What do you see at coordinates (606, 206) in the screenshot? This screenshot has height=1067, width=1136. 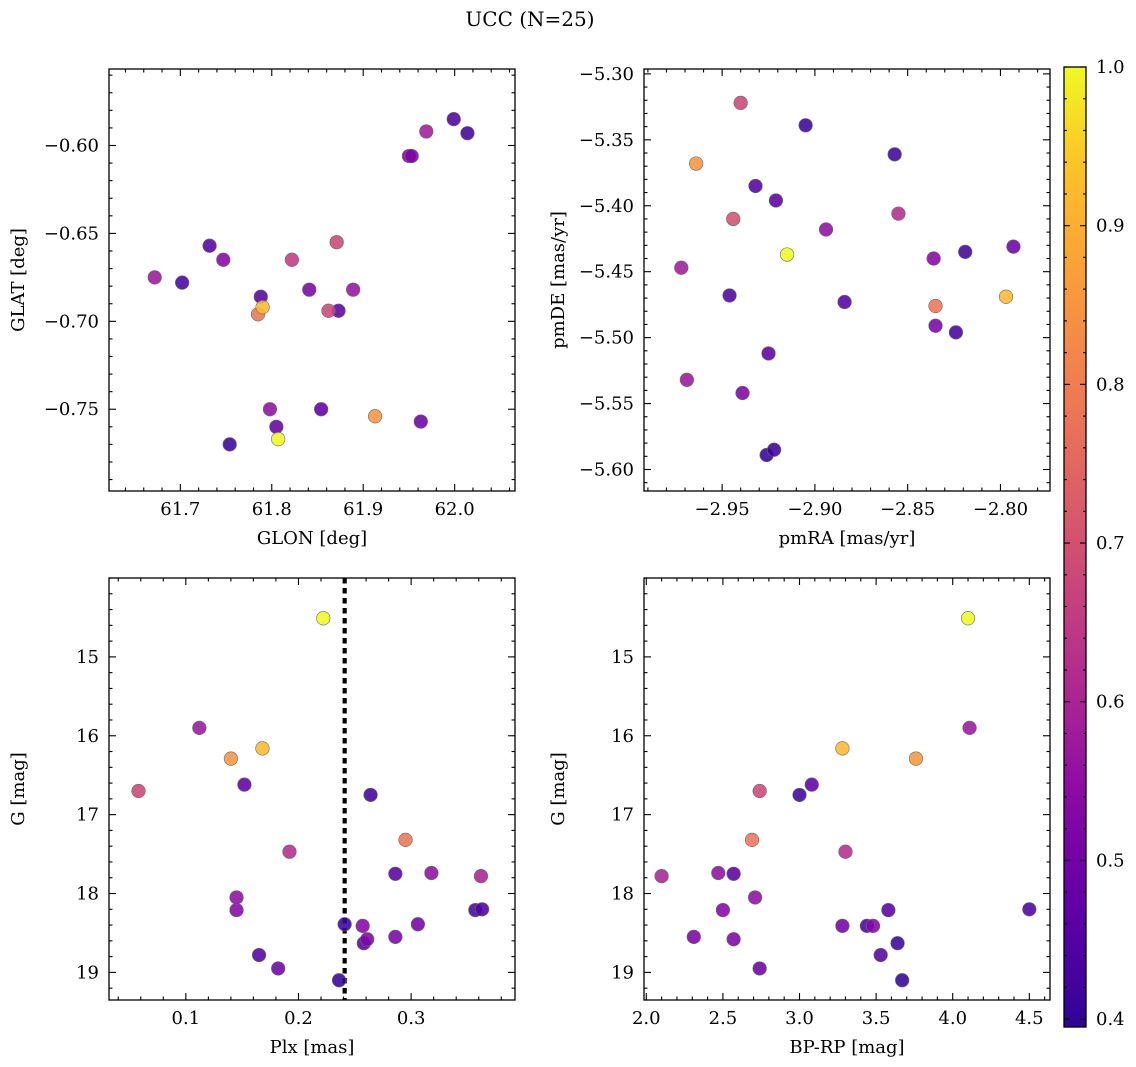 I see `y-tick-label: −5.40` at bounding box center [606, 206].